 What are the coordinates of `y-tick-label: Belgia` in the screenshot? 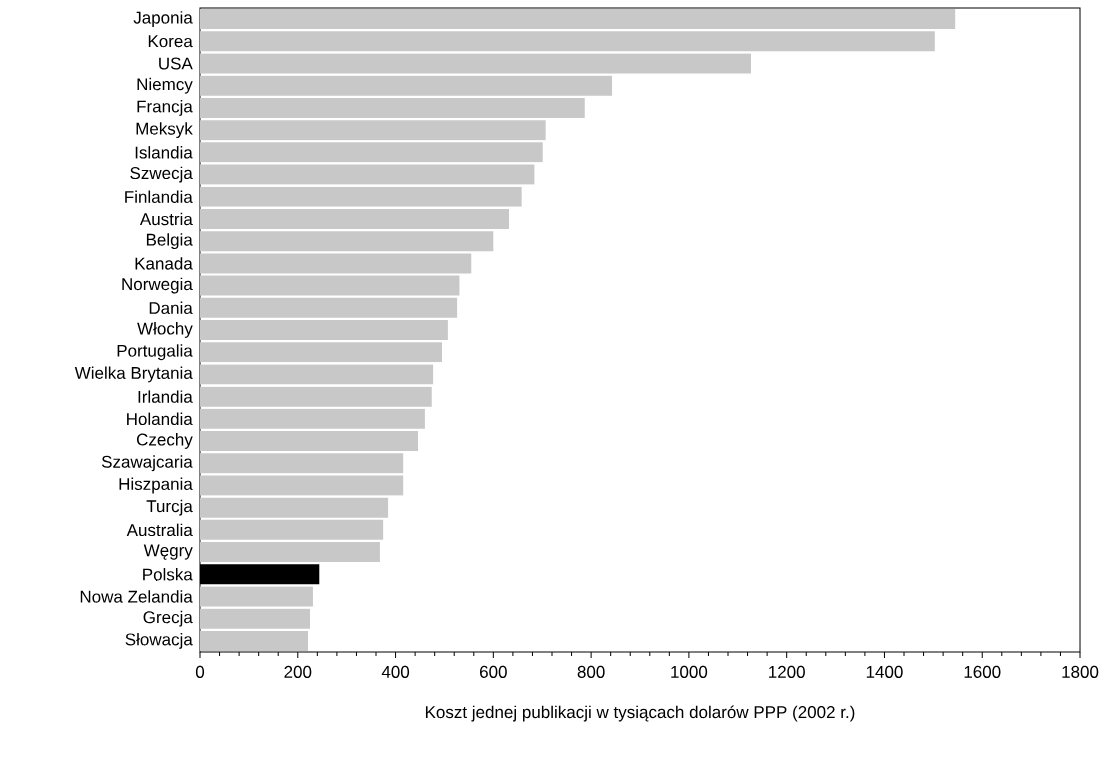 It's located at (169, 241).